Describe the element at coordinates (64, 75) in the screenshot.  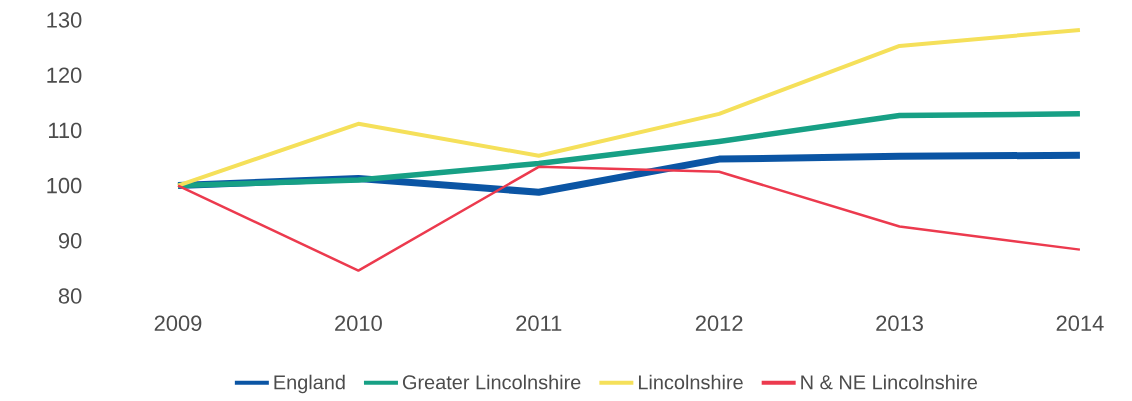
I see `y-tick-label: 120` at that location.